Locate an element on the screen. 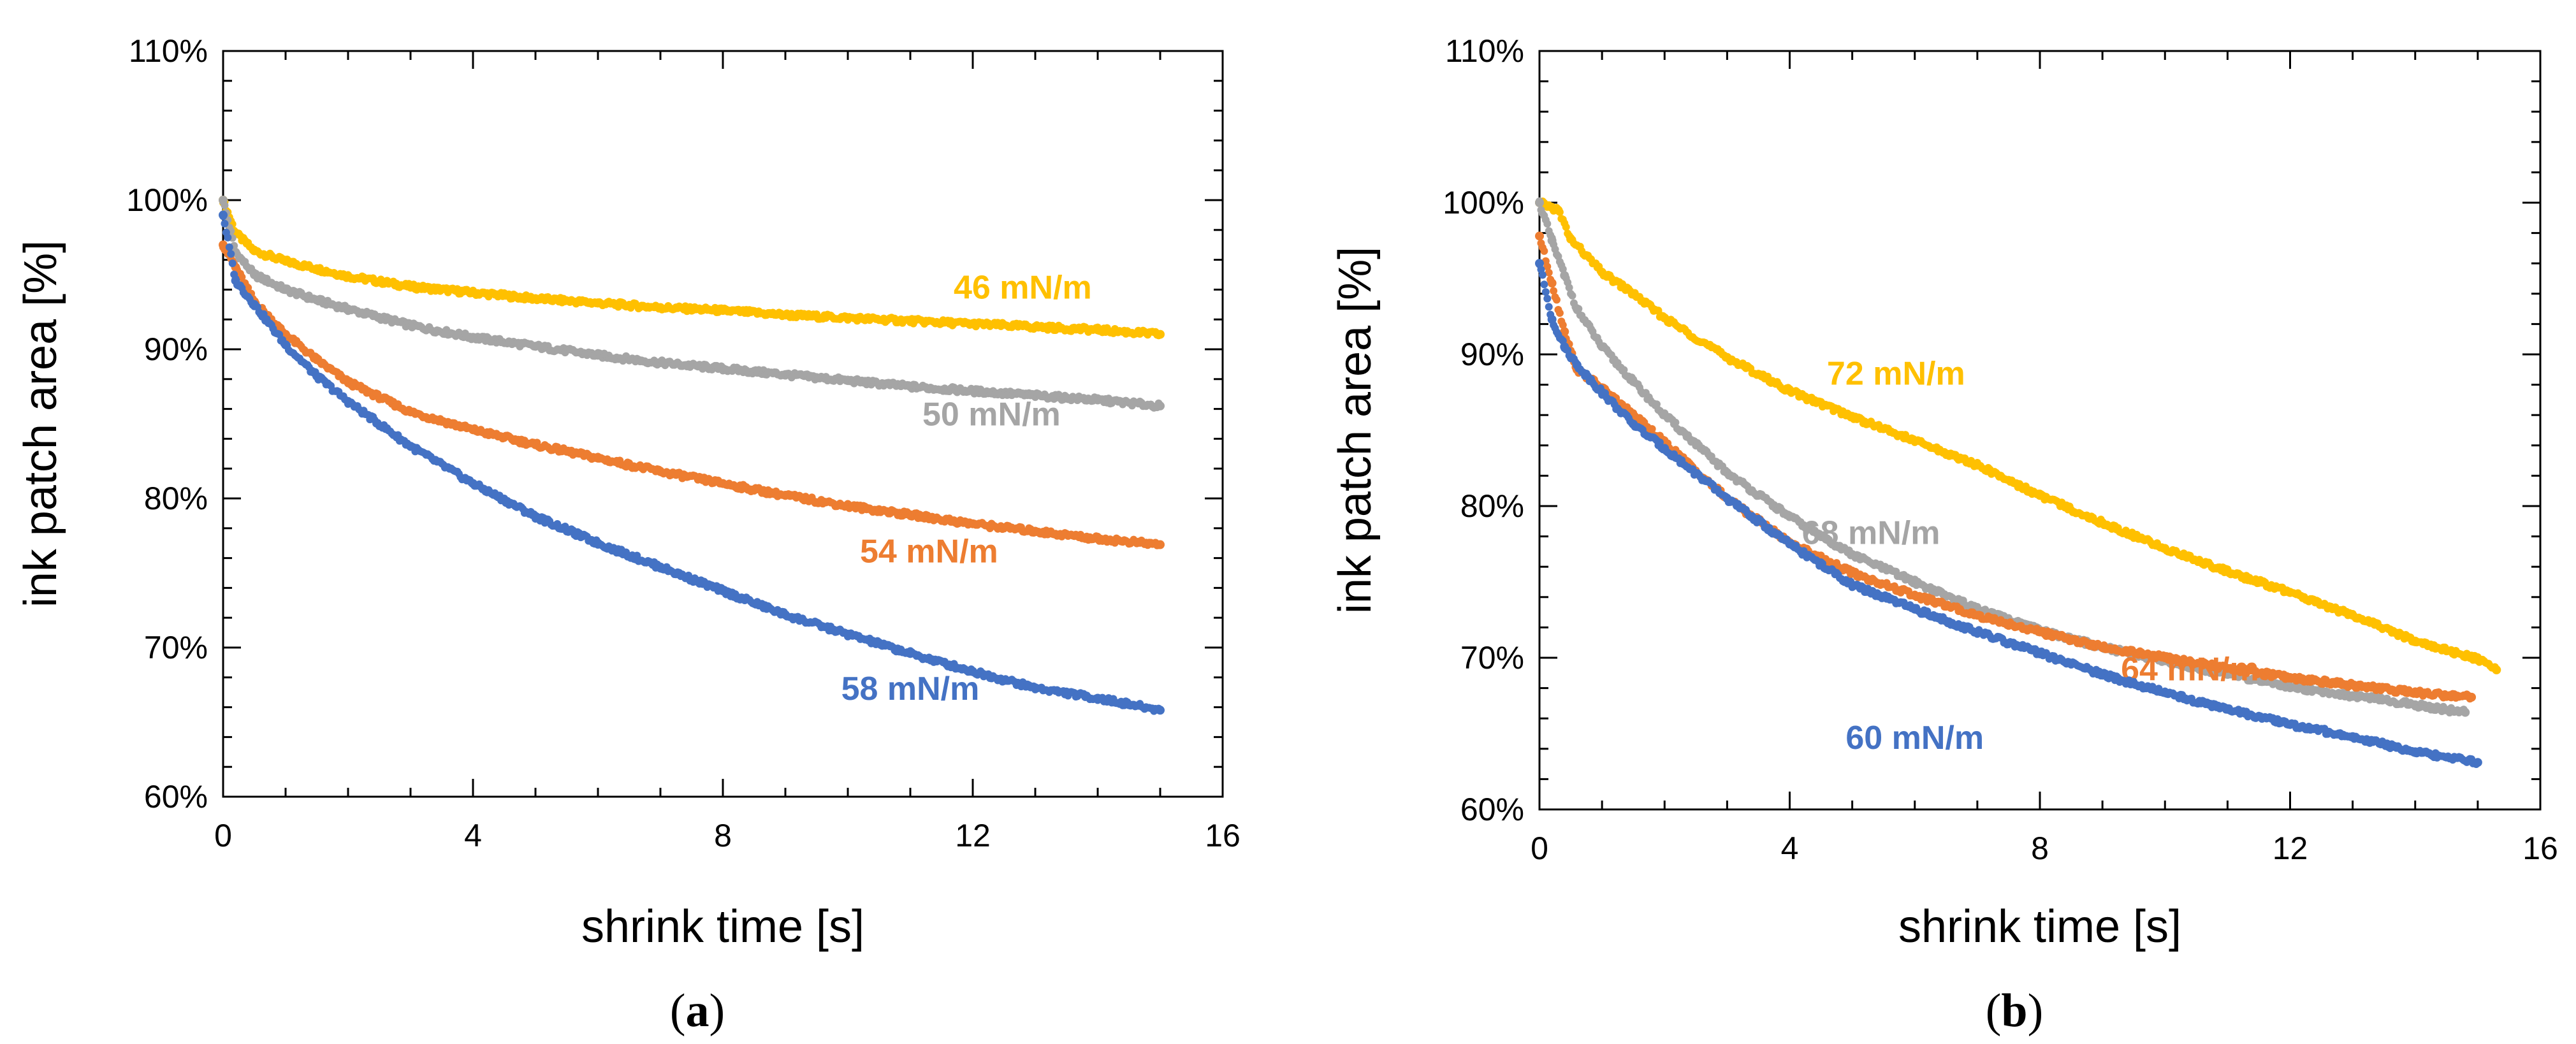  series-54-mN-m is located at coordinates (692, 394).